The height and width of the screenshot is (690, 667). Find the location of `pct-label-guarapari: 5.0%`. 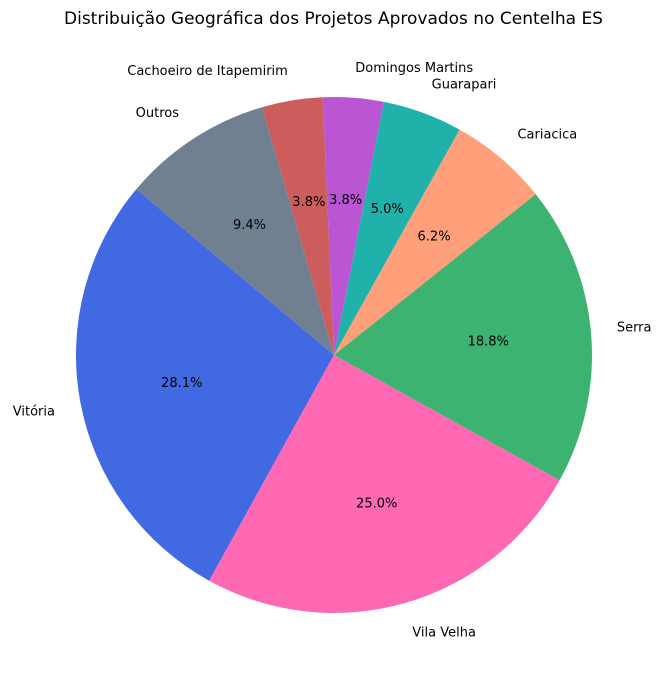

pct-label-guarapari: 5.0% is located at coordinates (387, 209).